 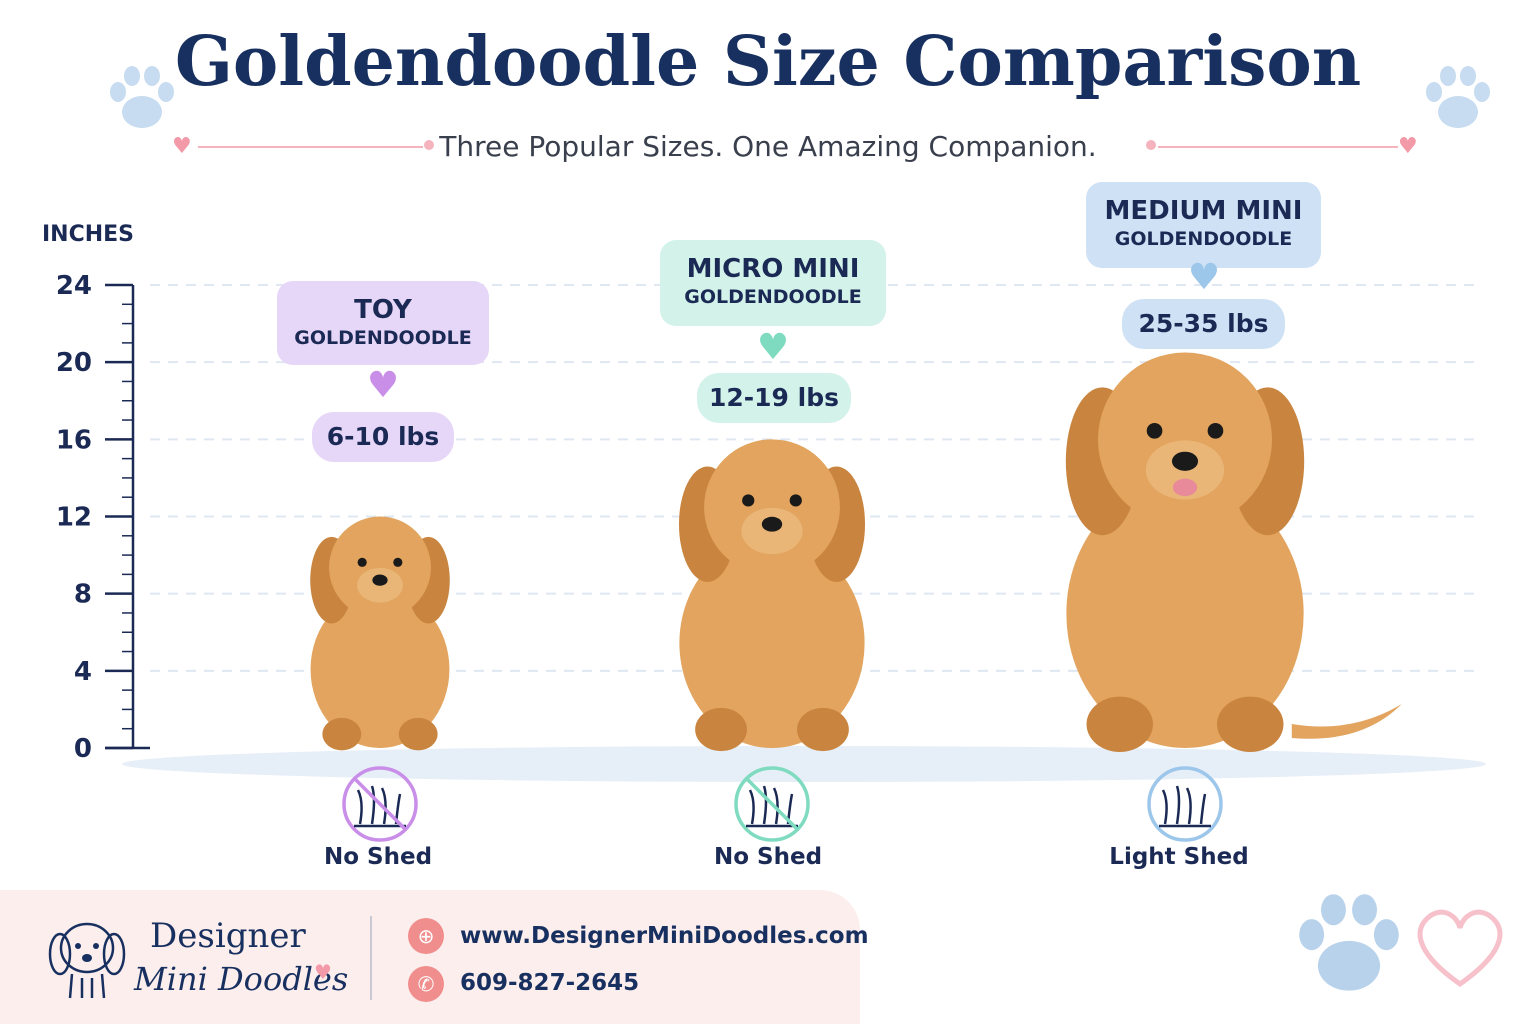 What do you see at coordinates (1203, 211) in the screenshot?
I see `category-name: MEDIUM MINI` at bounding box center [1203, 211].